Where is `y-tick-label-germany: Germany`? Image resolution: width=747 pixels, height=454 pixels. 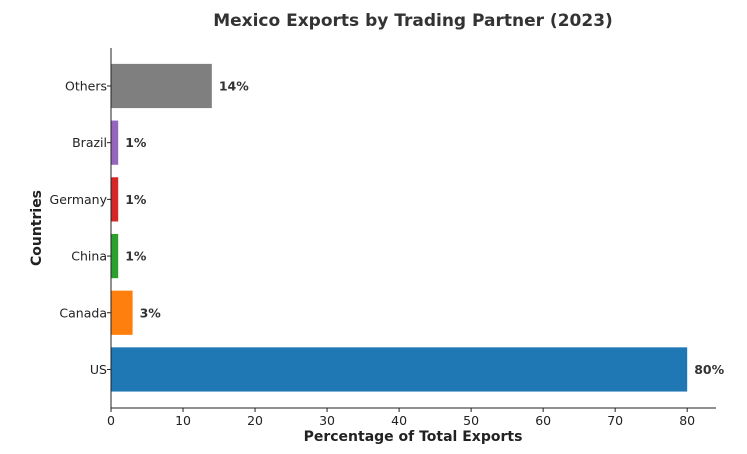 y-tick-label-germany: Germany is located at coordinates (79, 199).